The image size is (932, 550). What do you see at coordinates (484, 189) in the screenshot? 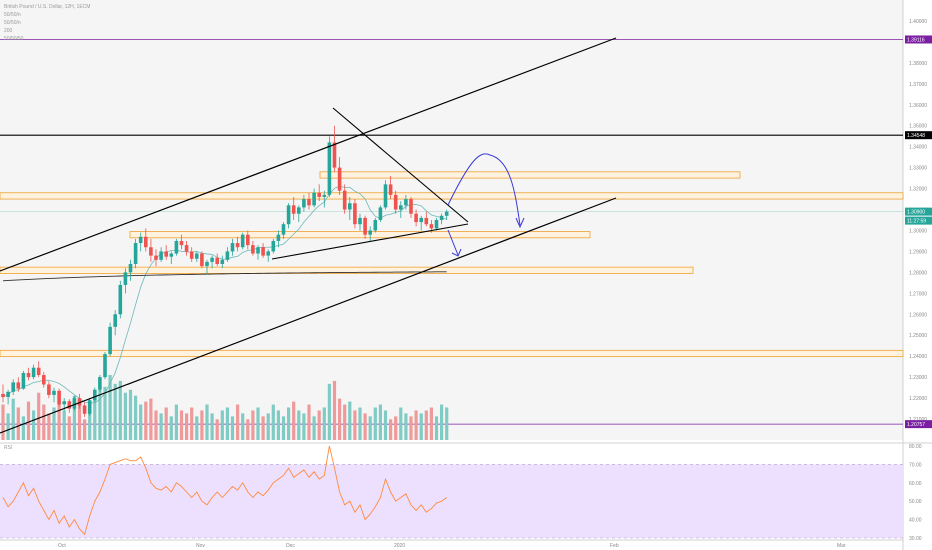
I see `bullish-projection-path` at bounding box center [484, 189].